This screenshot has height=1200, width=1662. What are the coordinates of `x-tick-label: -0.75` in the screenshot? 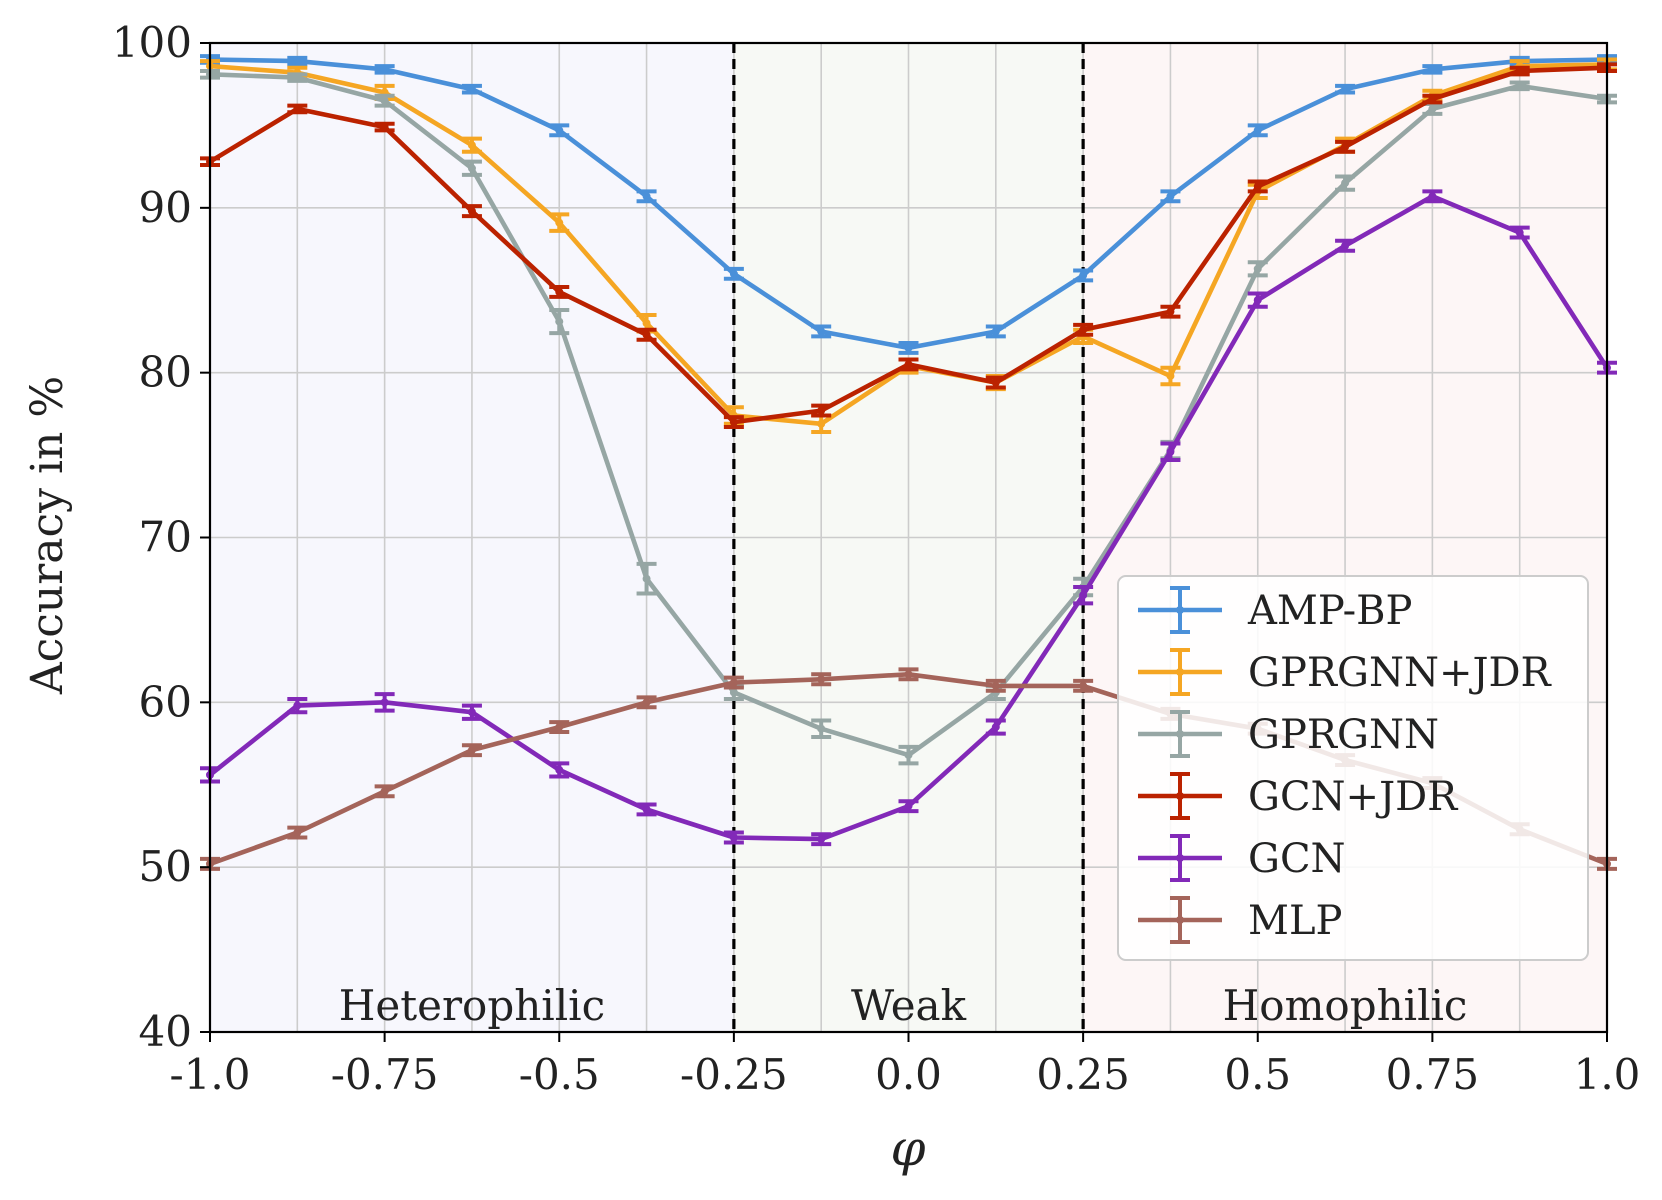 It's located at (385, 1074).